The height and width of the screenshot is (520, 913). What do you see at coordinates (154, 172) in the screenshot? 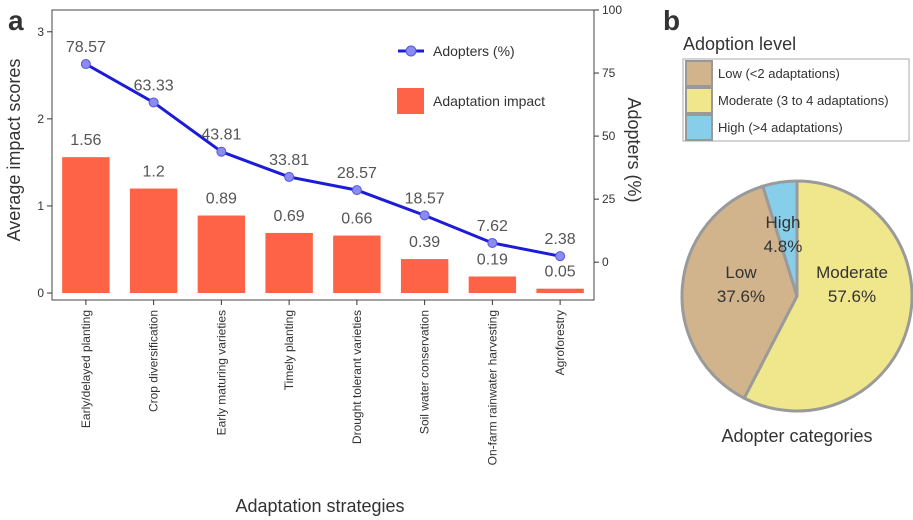
I see `bar-value-label: 1.2` at bounding box center [154, 172].